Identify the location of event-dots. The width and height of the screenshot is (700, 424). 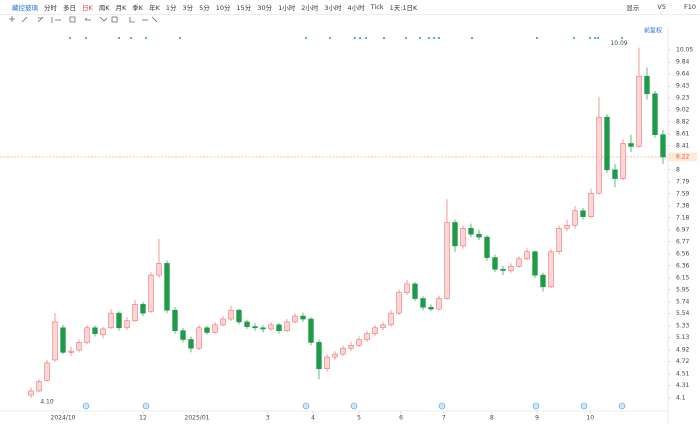
(346, 38).